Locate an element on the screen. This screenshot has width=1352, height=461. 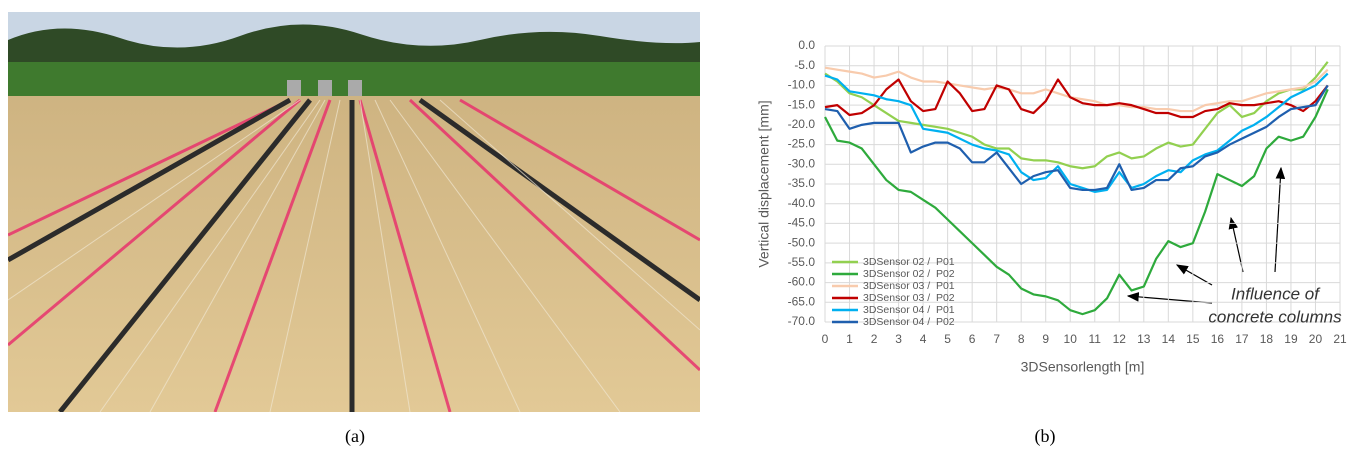
y-tick-label: -15.0 is located at coordinates (802, 104).